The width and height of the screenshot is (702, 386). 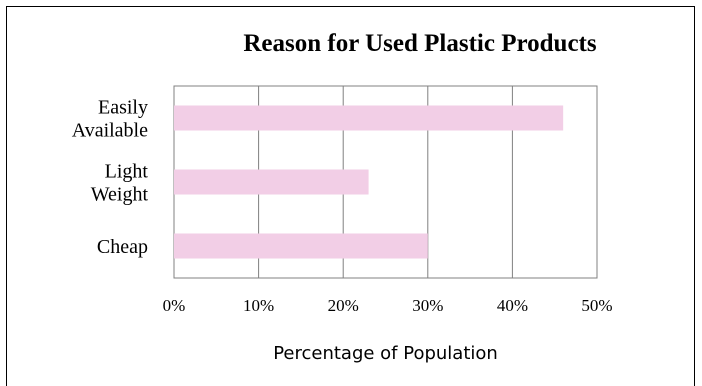 I want to click on category-label: Cheap, so click(x=122, y=247).